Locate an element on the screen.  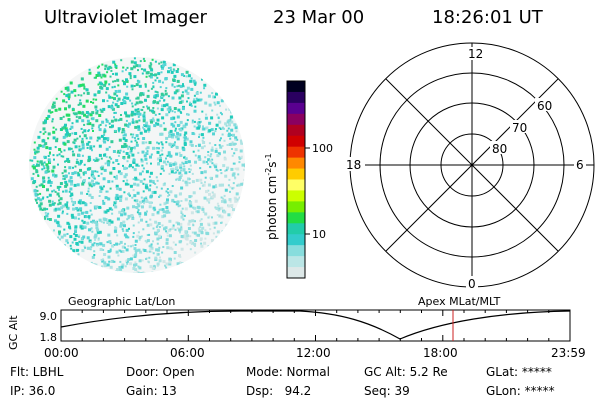
mlt-0-label: 0 is located at coordinates (472, 284).